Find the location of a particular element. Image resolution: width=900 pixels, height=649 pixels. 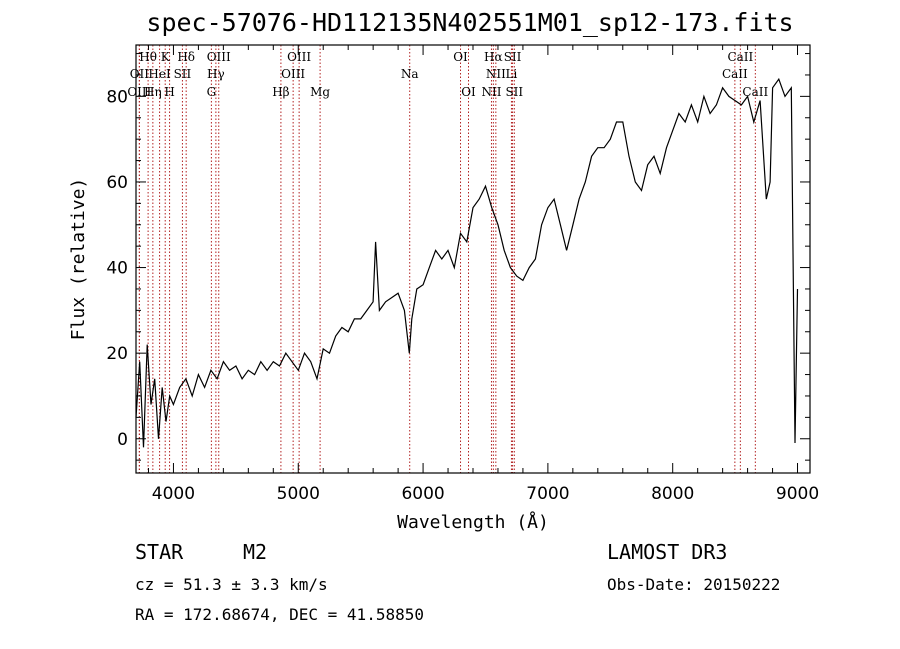

survey-name: LAMOST DR3 is located at coordinates (667, 552).